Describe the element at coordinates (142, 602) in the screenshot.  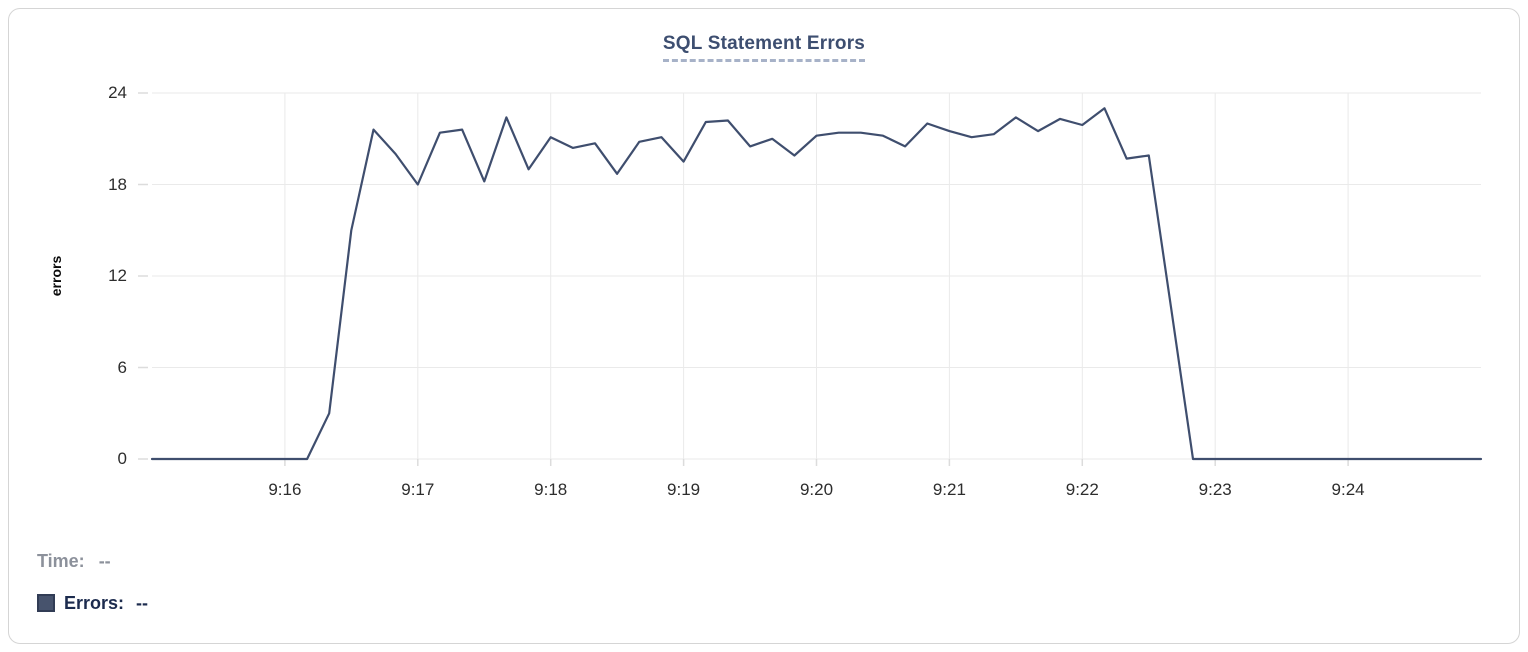
I see `legend-errors-value: --` at that location.